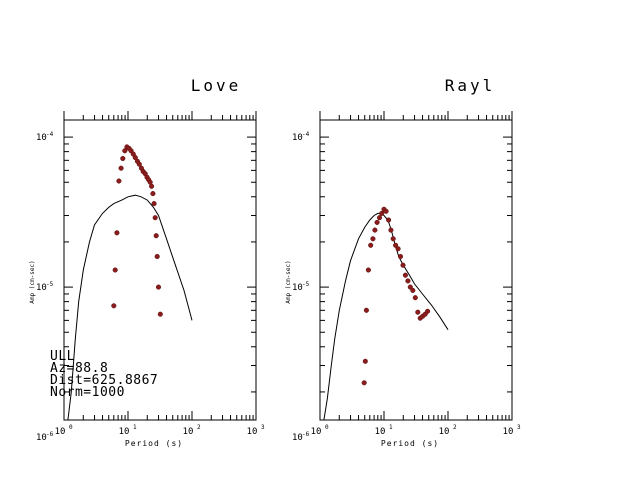 The image size is (640, 480). What do you see at coordinates (62, 356) in the screenshot?
I see `station-annotation-line: ULL` at bounding box center [62, 356].